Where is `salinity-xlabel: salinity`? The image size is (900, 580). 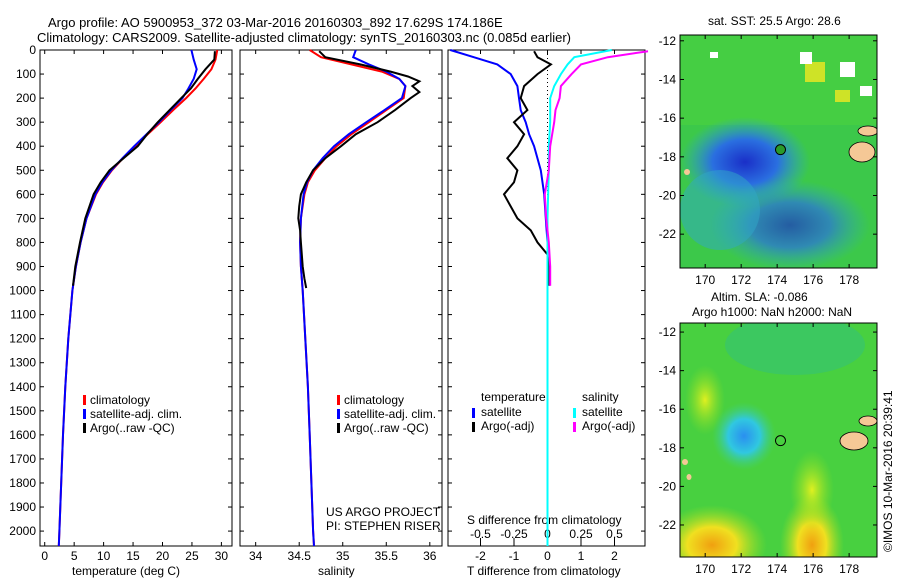 salinity-xlabel: salinity is located at coordinates (336, 571).